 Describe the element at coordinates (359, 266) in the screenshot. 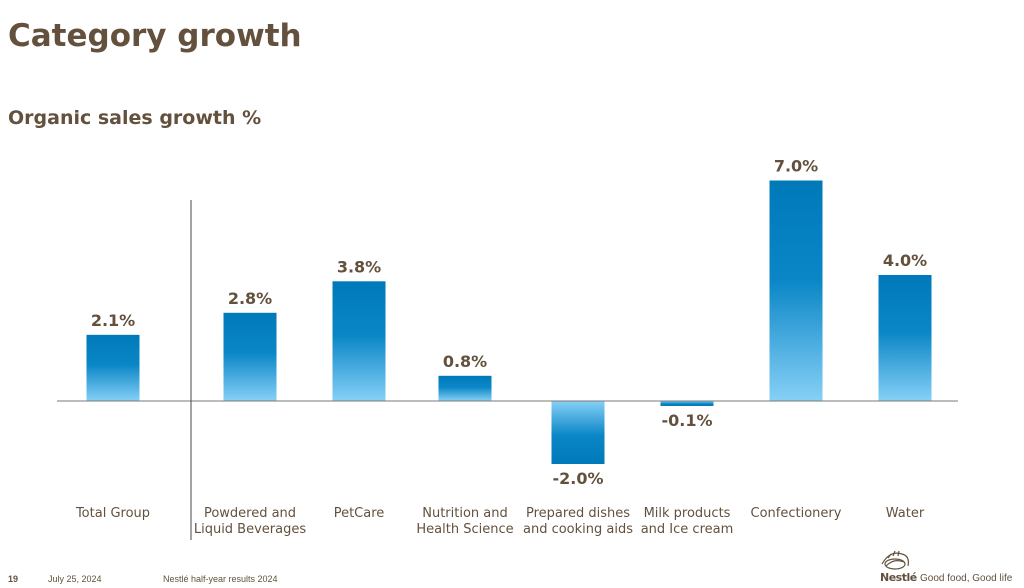

I see `data-label: 3.8%` at that location.